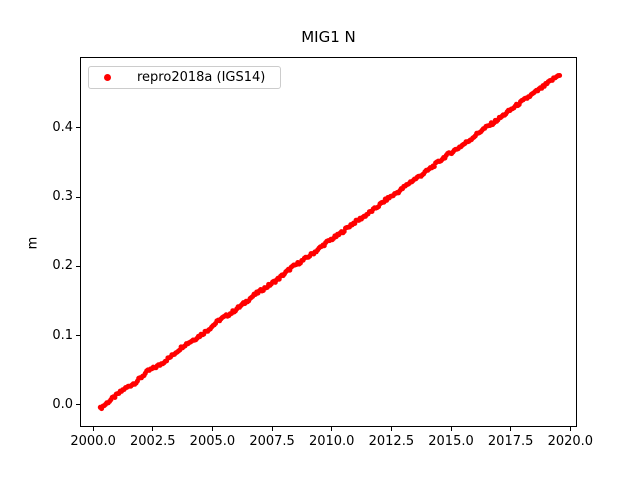  Describe the element at coordinates (272, 441) in the screenshot. I see `x-tick-label: 2007.5` at that location.